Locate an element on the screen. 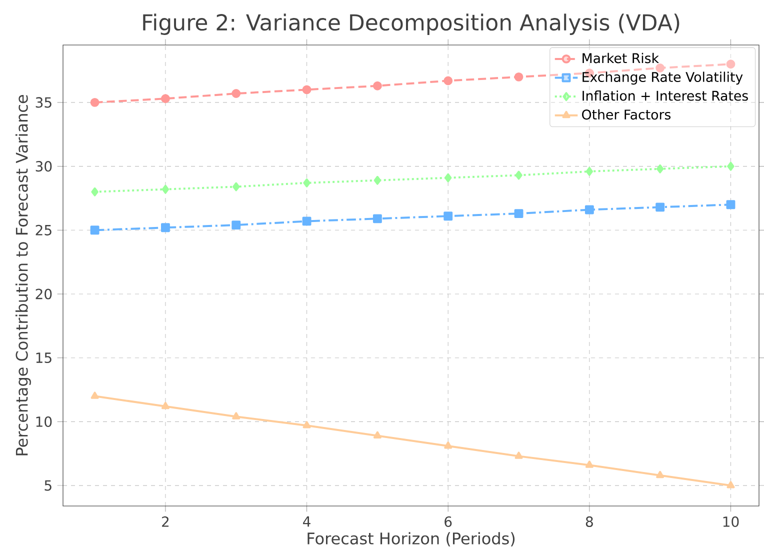 This screenshot has width=764, height=555. y-tick-label: 5 is located at coordinates (48, 485).